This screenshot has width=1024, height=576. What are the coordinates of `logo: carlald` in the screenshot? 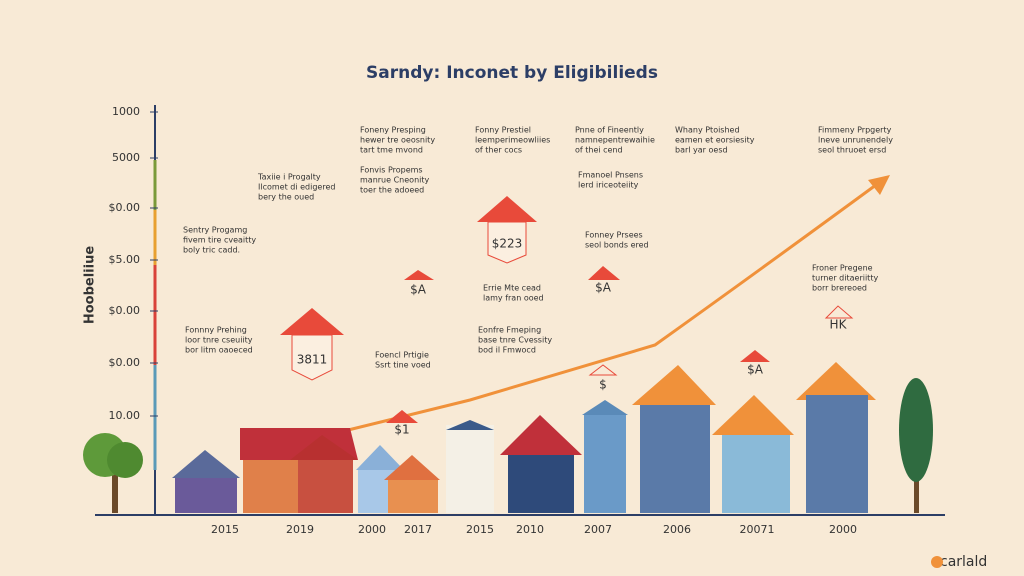 It's located at (963, 562).